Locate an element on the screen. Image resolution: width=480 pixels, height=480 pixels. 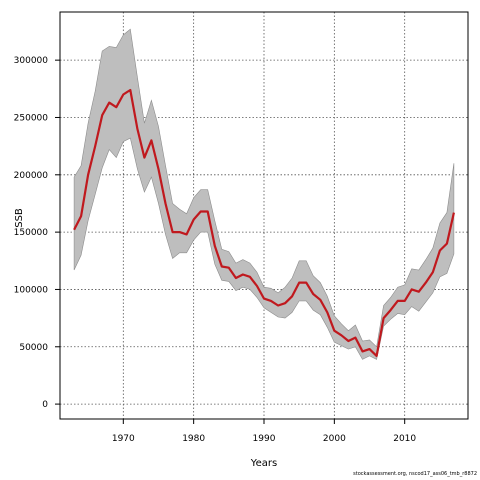
y-tick-label: 200000 is located at coordinates (31, 176).